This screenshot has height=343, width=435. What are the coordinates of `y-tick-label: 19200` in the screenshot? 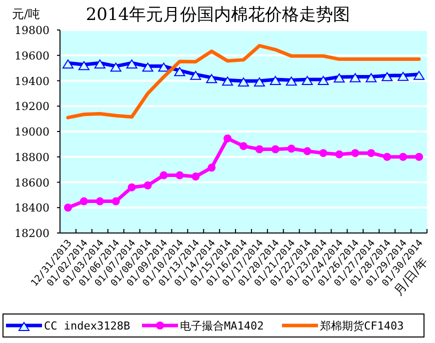 It's located at (32, 107).